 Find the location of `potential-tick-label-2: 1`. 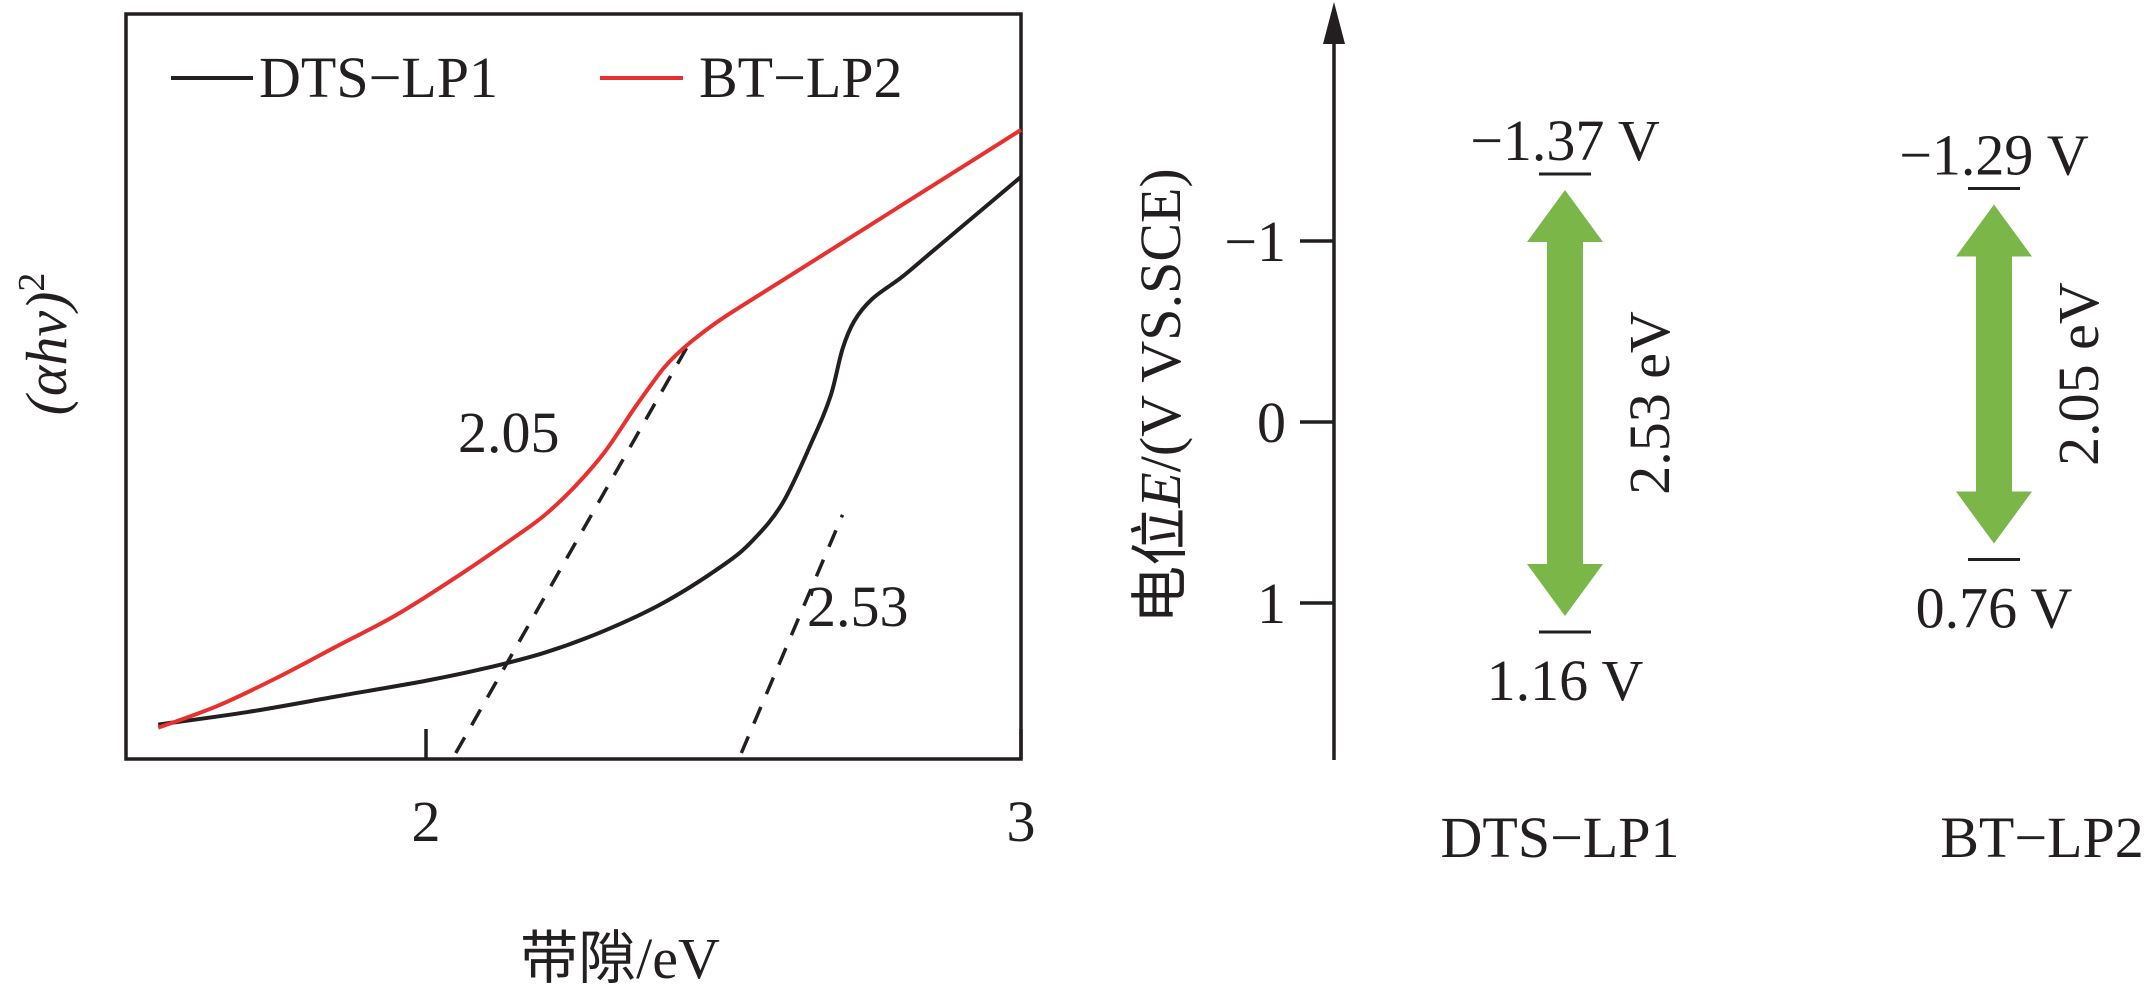

potential-tick-label-2: 1 is located at coordinates (1271, 603).